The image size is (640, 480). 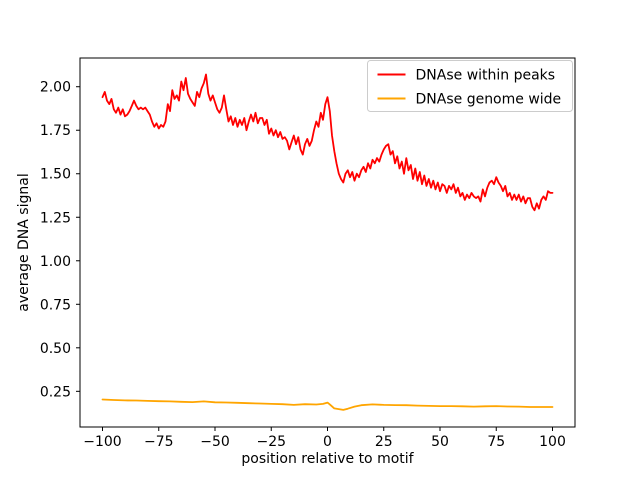 I want to click on y-tick-label: 1.25, so click(x=55, y=218).